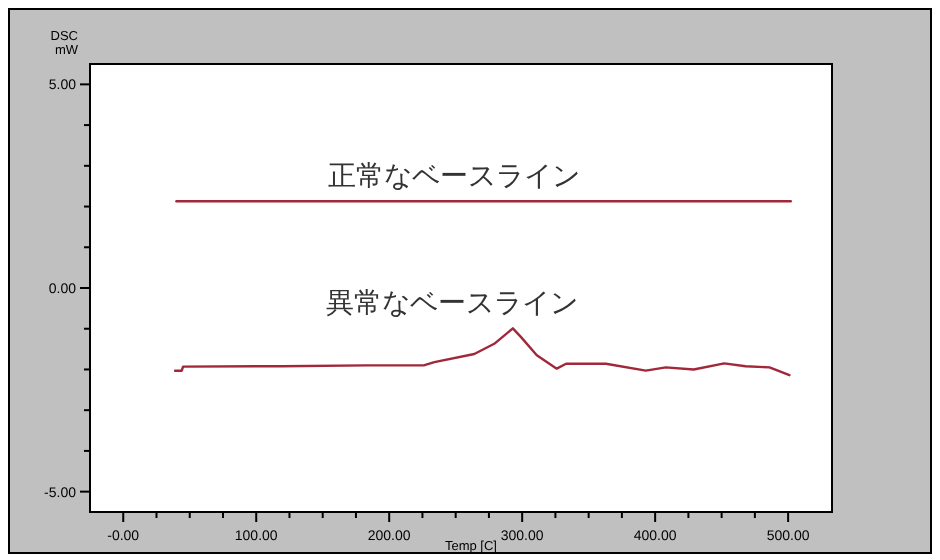 The width and height of the screenshot is (940, 560). What do you see at coordinates (482, 352) in the screenshot?
I see `line-series` at bounding box center [482, 352].